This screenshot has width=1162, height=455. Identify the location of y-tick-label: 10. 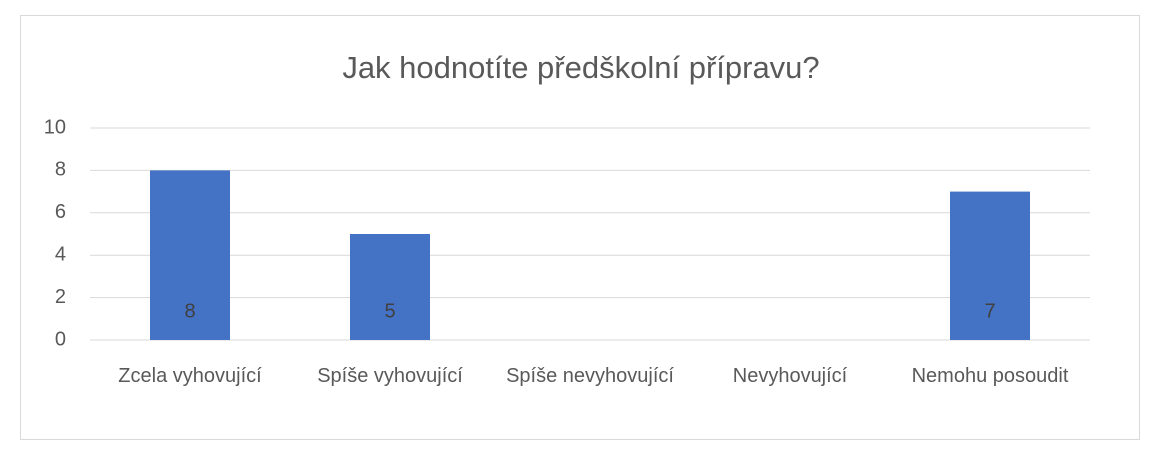
(55, 127).